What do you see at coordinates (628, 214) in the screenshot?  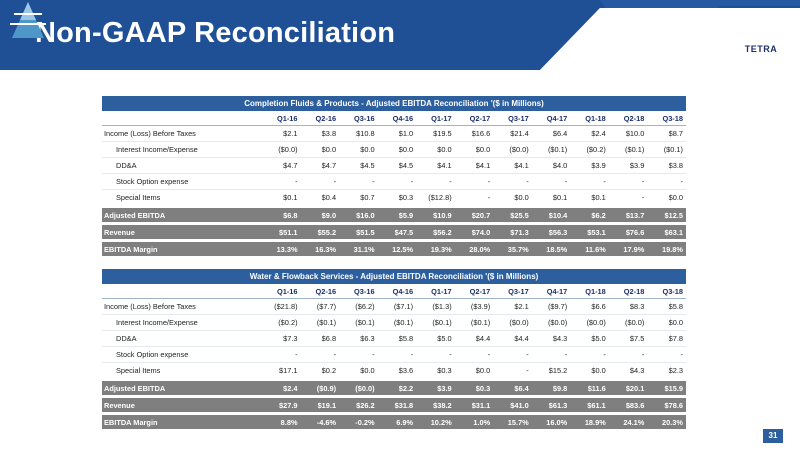 I see `summary-cell: $13.7` at bounding box center [628, 214].